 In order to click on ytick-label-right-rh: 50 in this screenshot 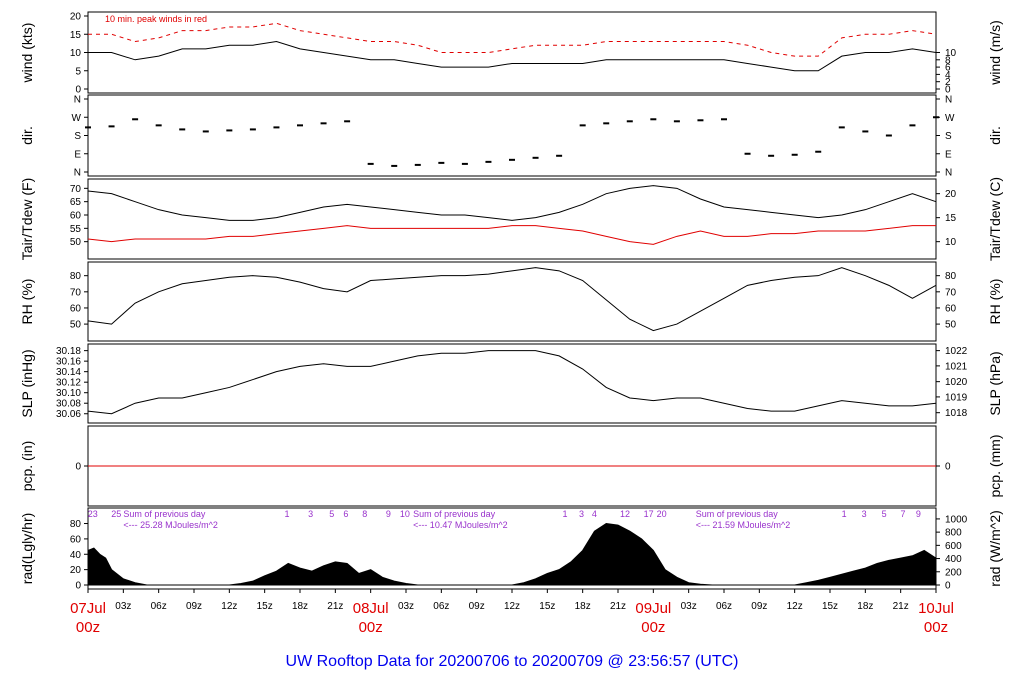, I will do `click(951, 325)`.